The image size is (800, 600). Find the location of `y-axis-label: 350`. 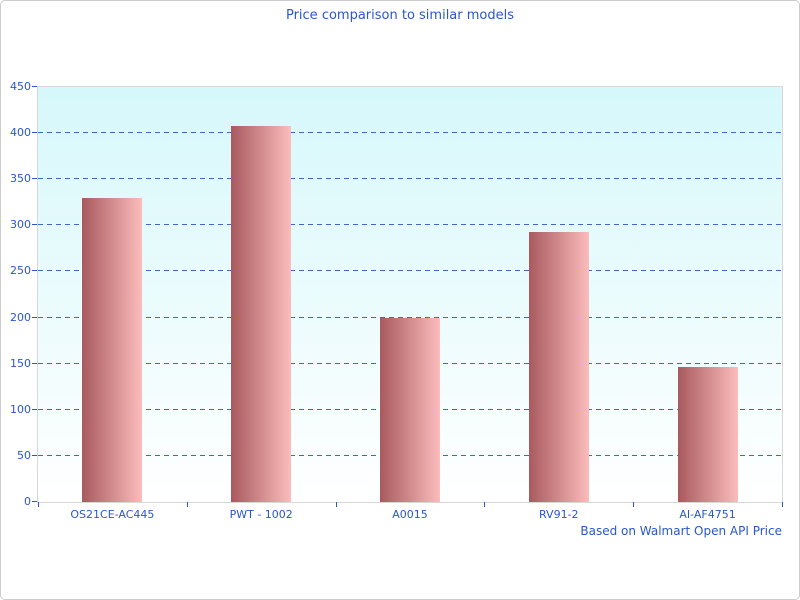

y-axis-label: 350 is located at coordinates (20, 179).